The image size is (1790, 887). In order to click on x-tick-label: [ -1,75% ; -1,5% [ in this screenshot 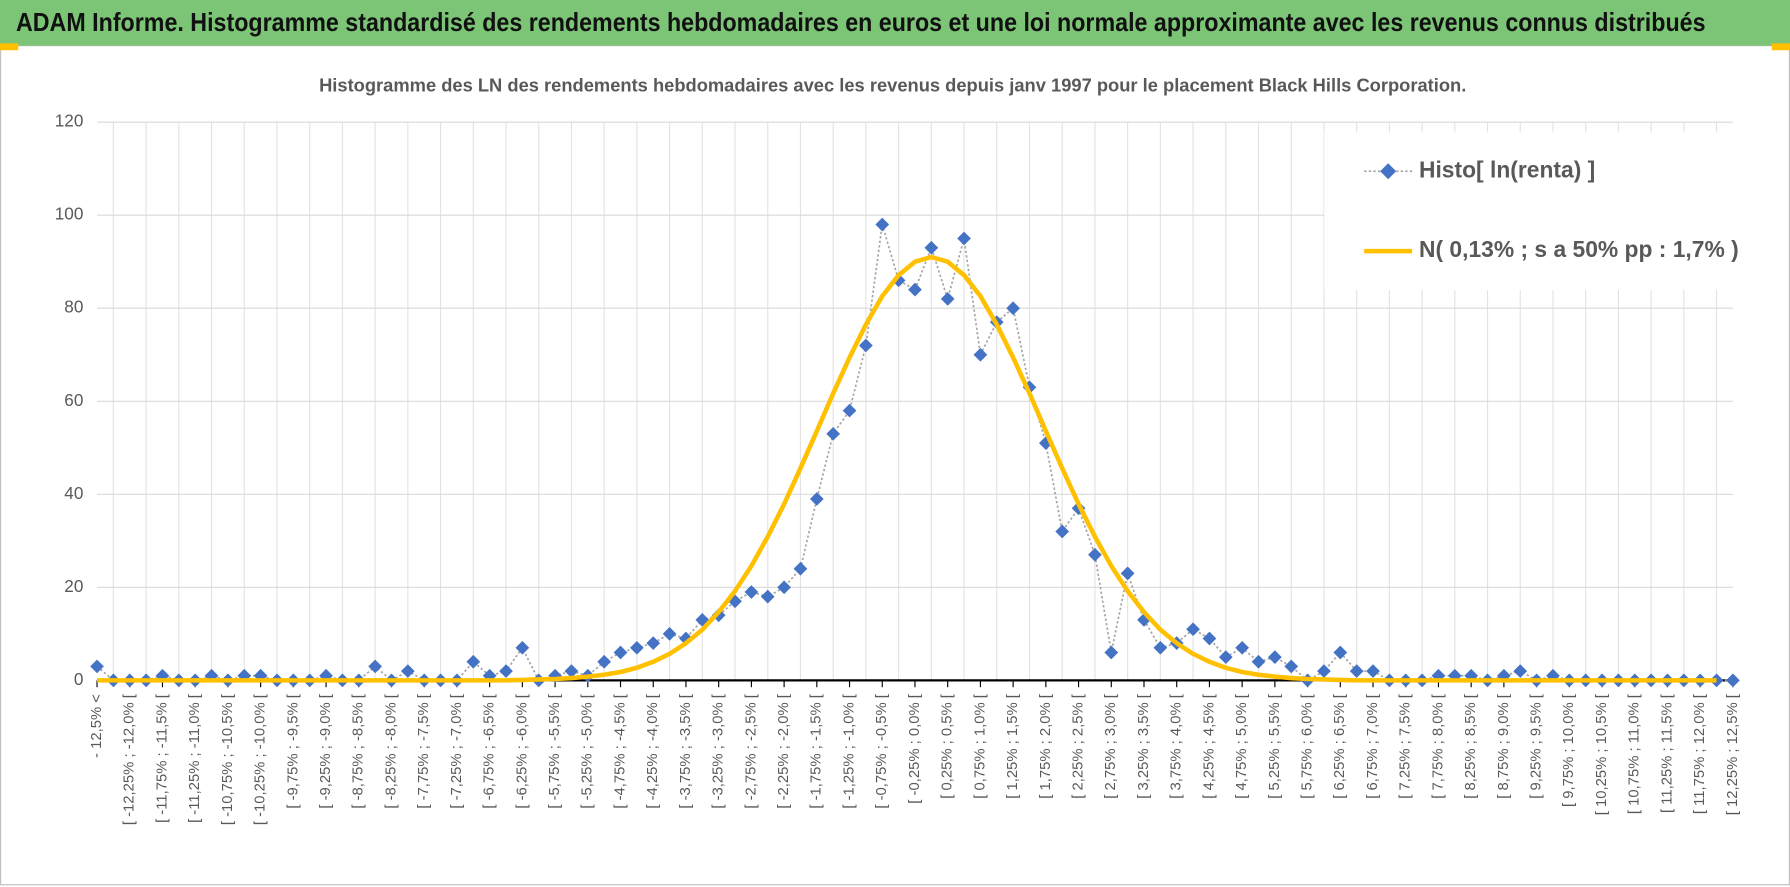, I will do `click(817, 751)`.